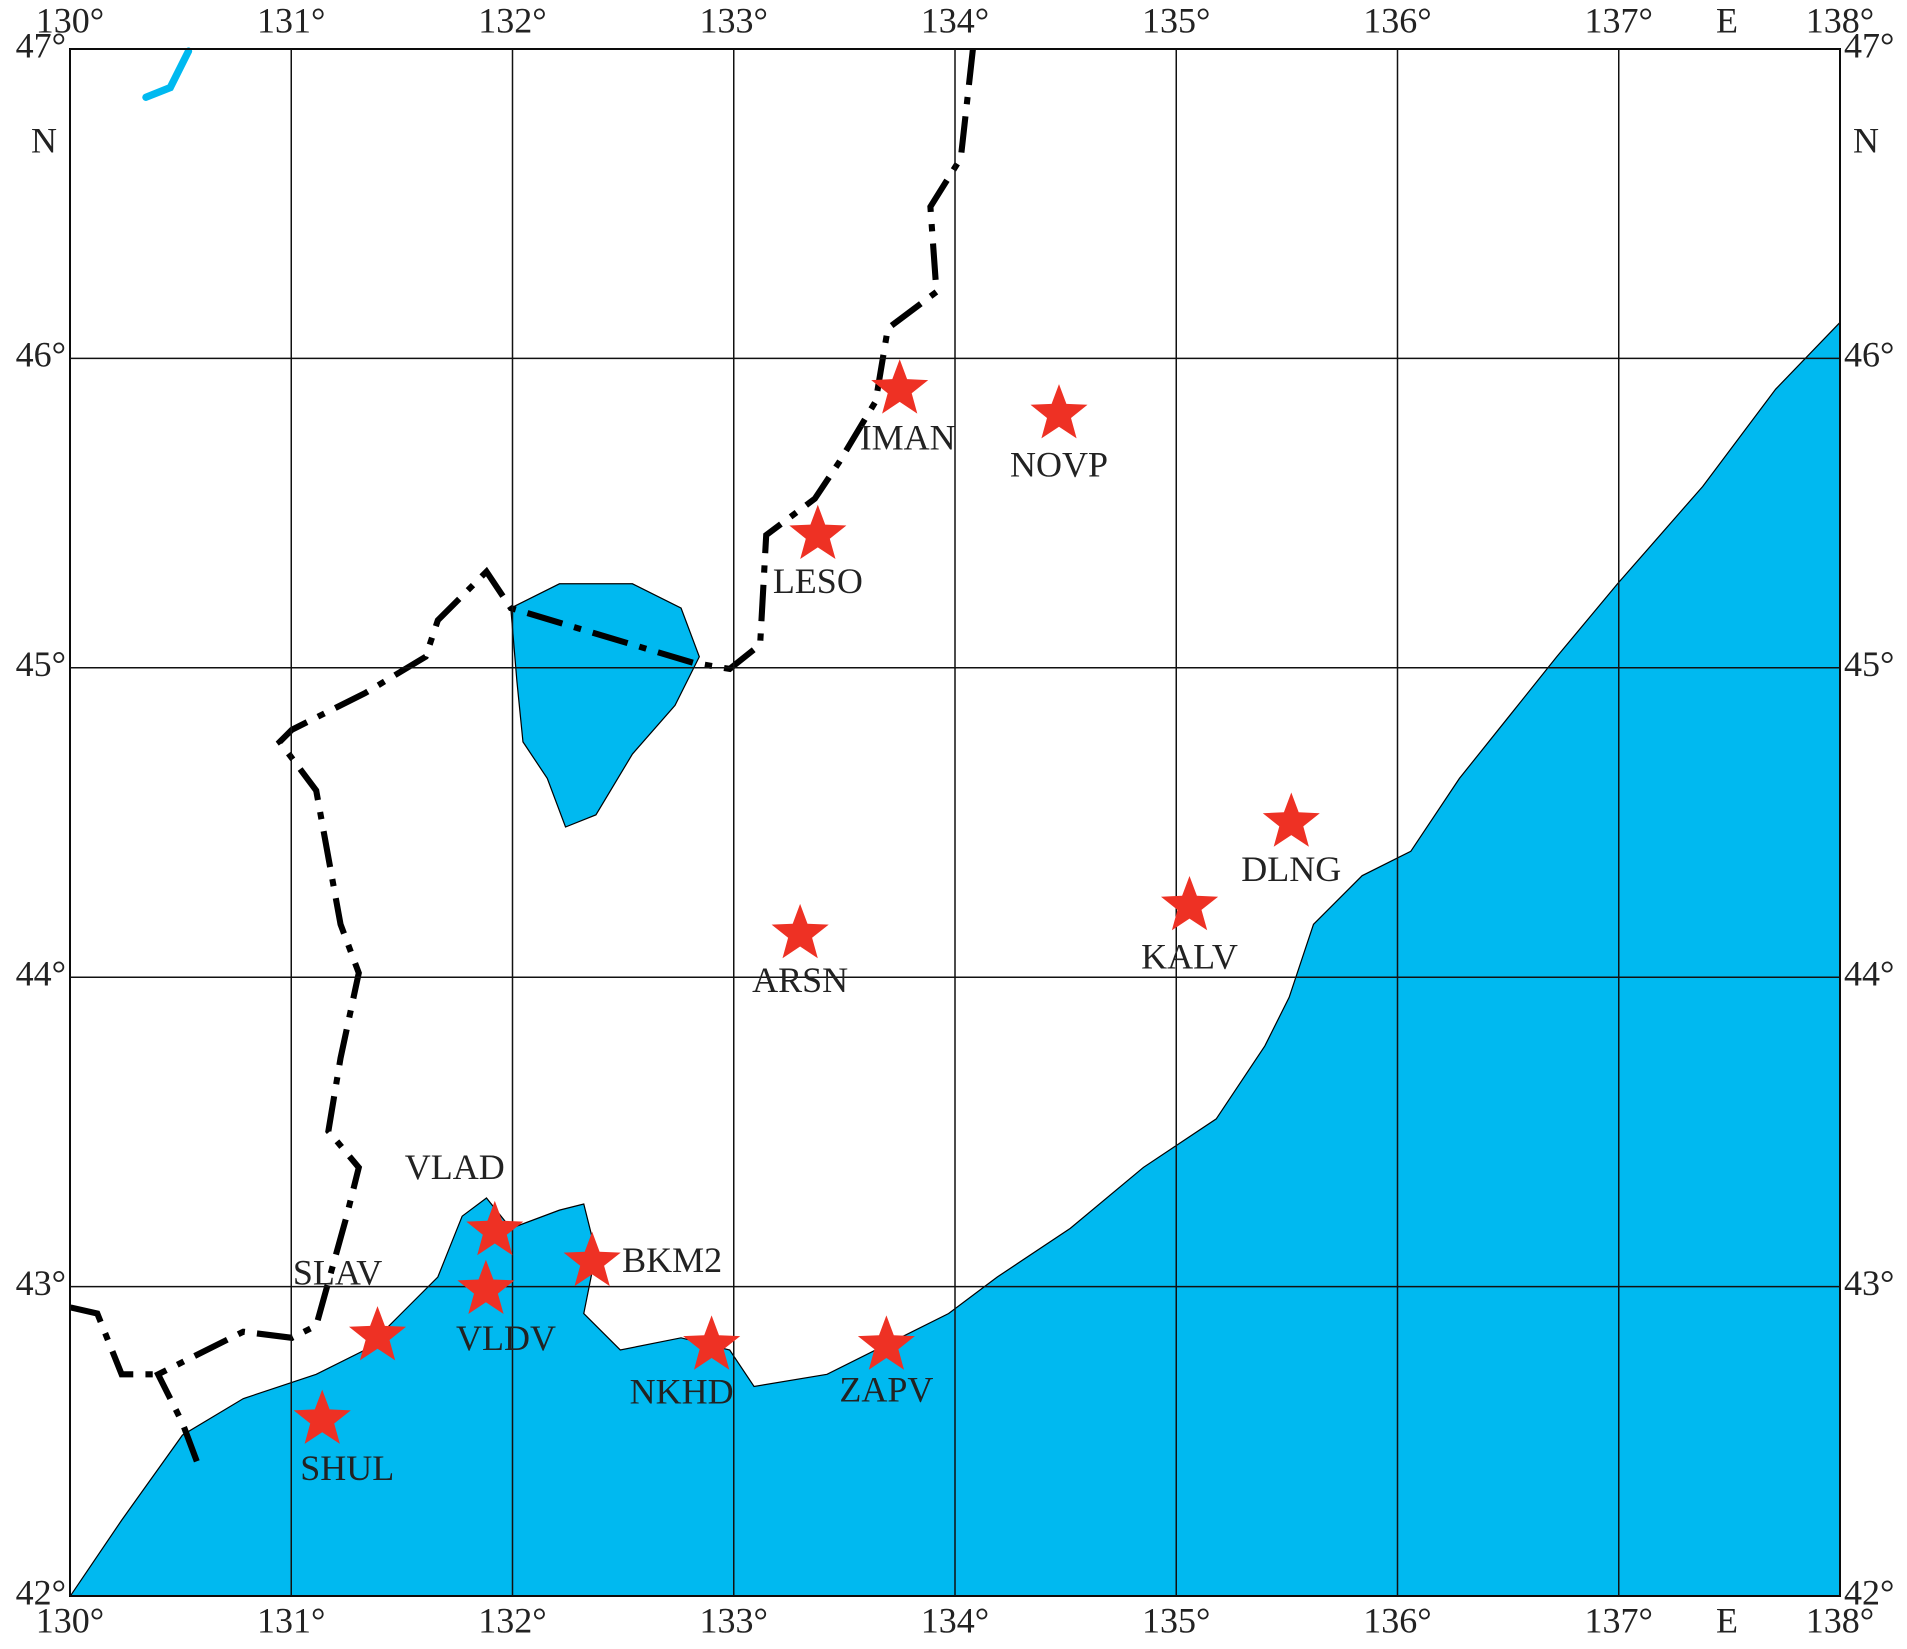  What do you see at coordinates (672, 1260) in the screenshot?
I see `station-label: BKM2` at bounding box center [672, 1260].